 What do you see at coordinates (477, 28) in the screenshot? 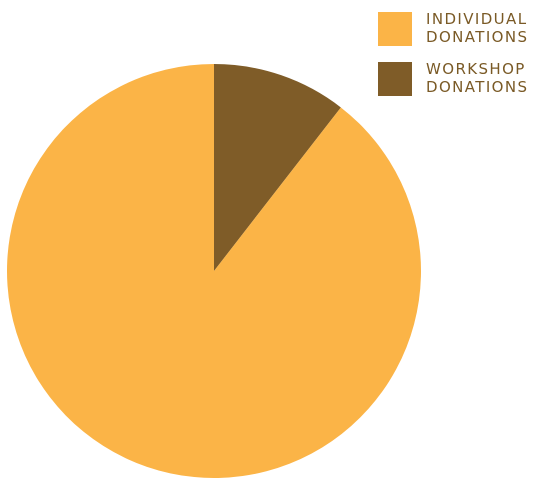
I see `legend-label-individual-donations: INDIVIDUAL DONATIONS` at bounding box center [477, 28].